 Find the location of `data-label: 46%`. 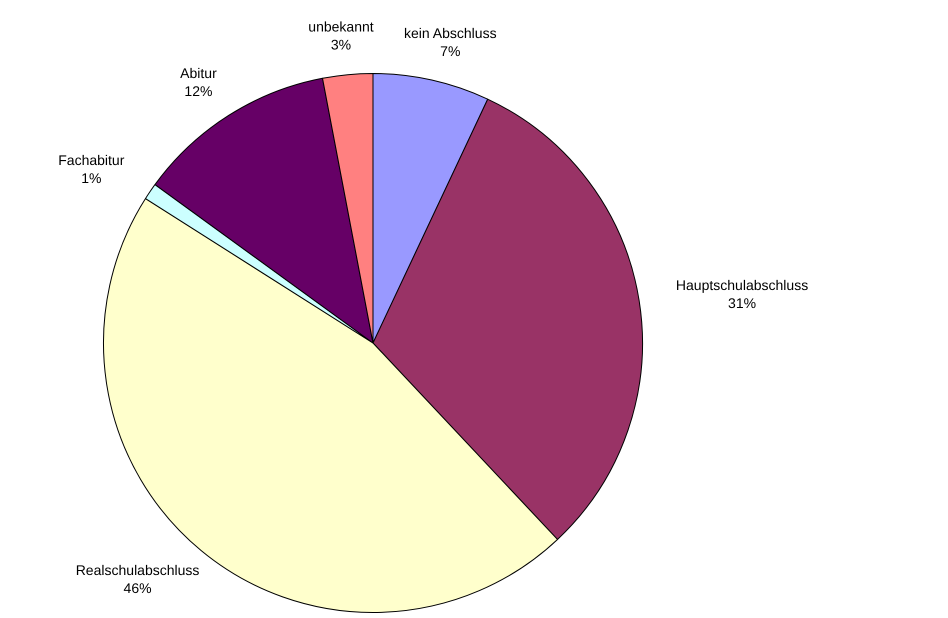

data-label: 46% is located at coordinates (138, 588).